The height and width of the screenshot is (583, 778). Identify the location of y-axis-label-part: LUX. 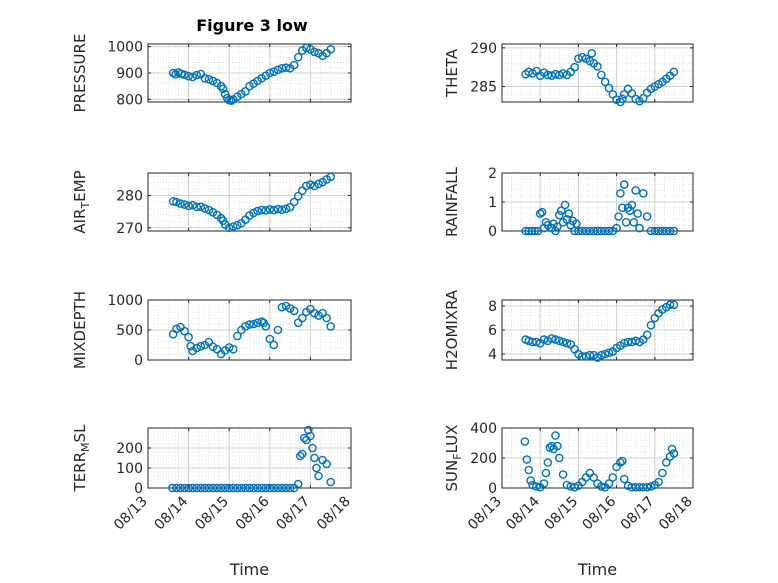
(452, 439).